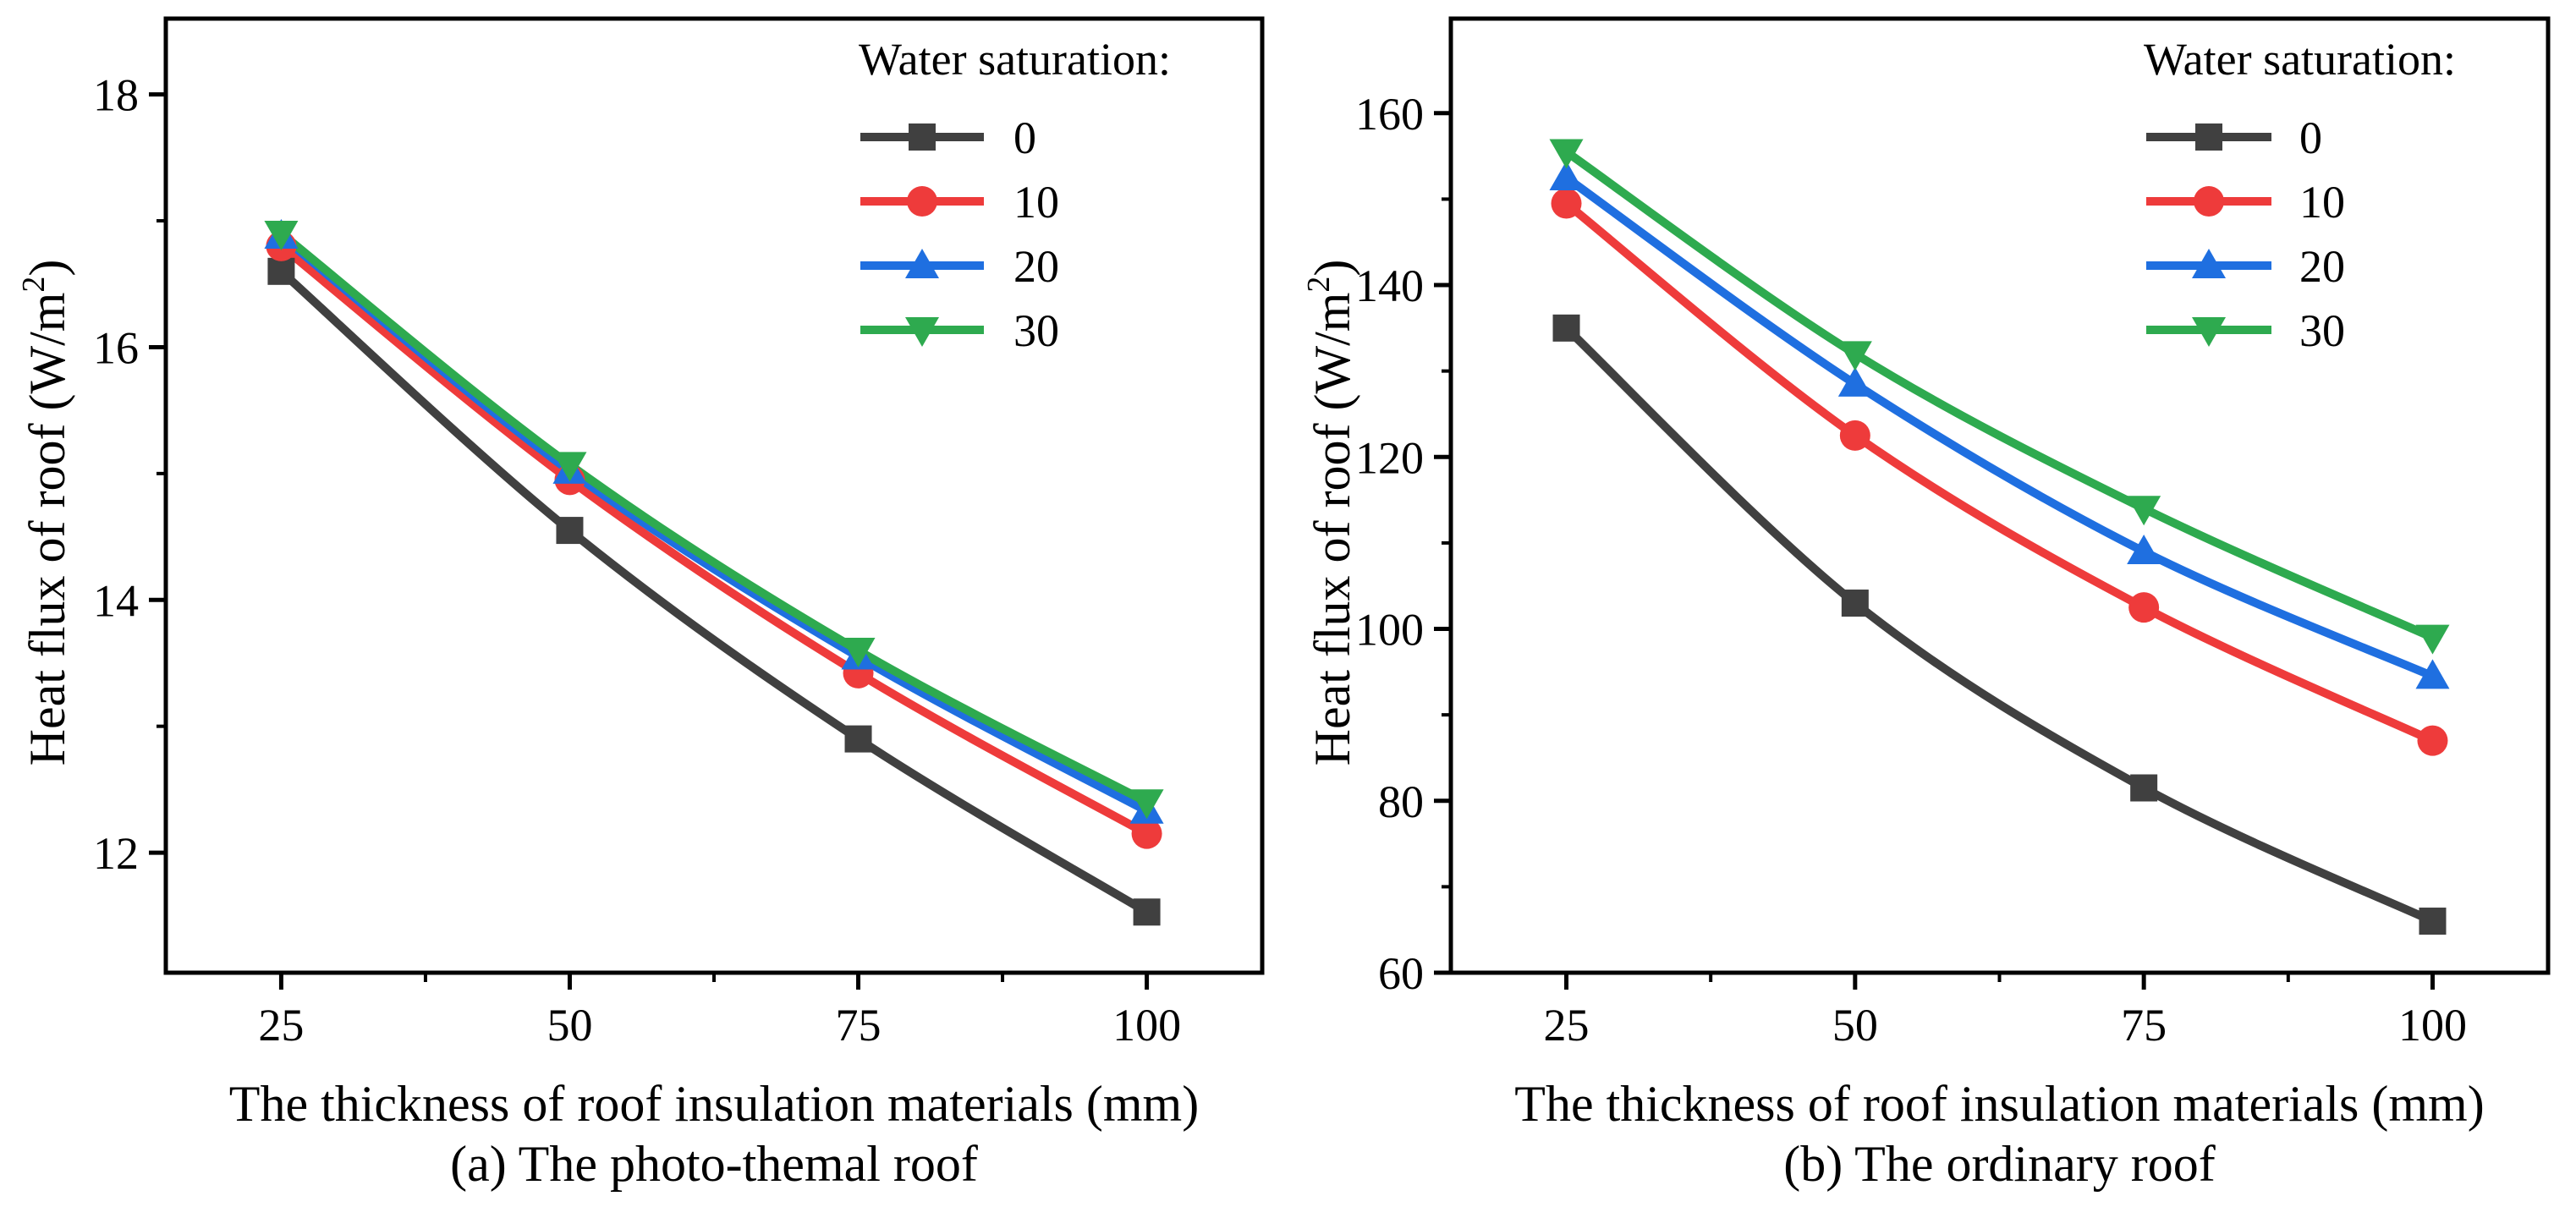 The image size is (2576, 1218). I want to click on y-tick-label: 16, so click(116, 348).